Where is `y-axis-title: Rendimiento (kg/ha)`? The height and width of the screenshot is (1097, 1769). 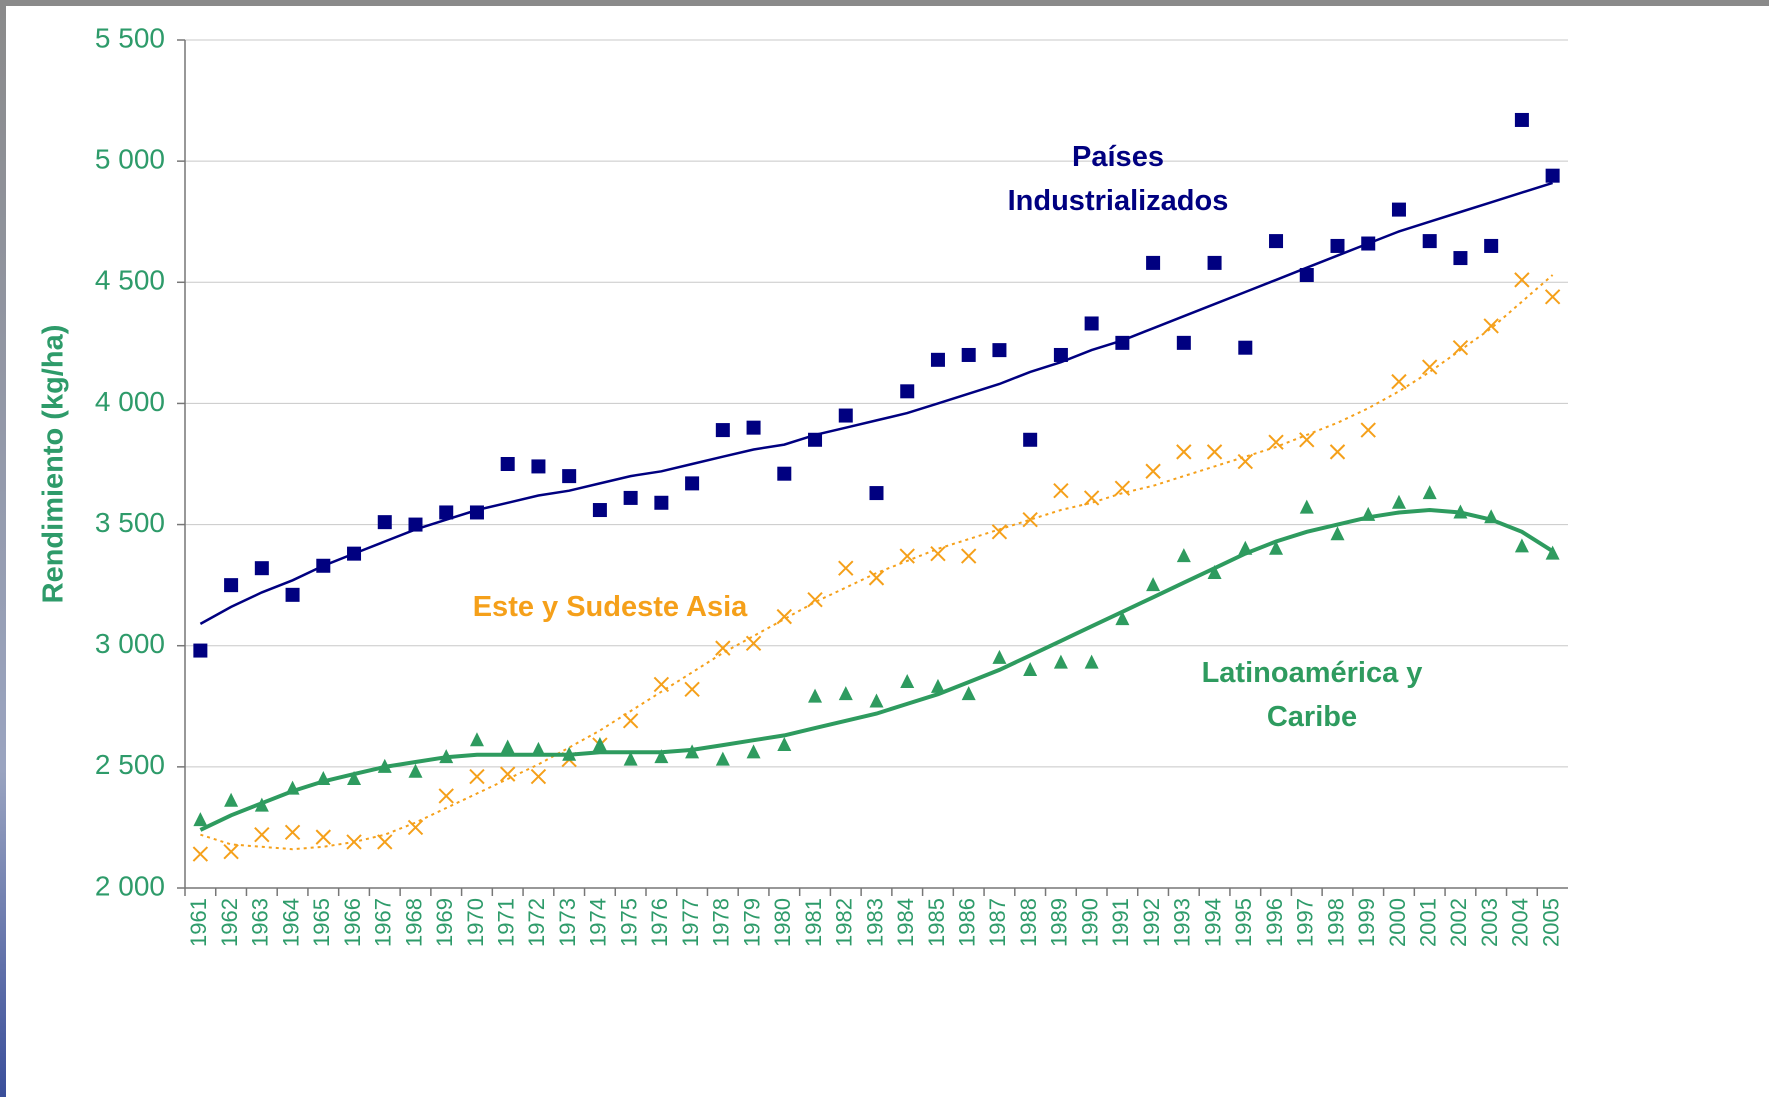 y-axis-title: Rendimiento (kg/ha) is located at coordinates (54, 464).